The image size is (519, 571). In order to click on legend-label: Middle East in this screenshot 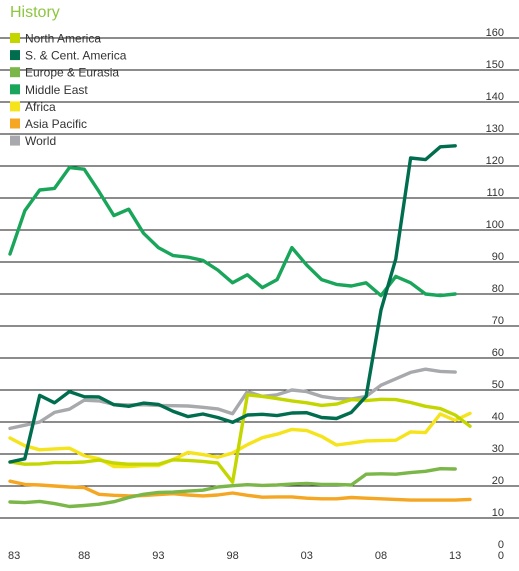, I will do `click(56, 90)`.